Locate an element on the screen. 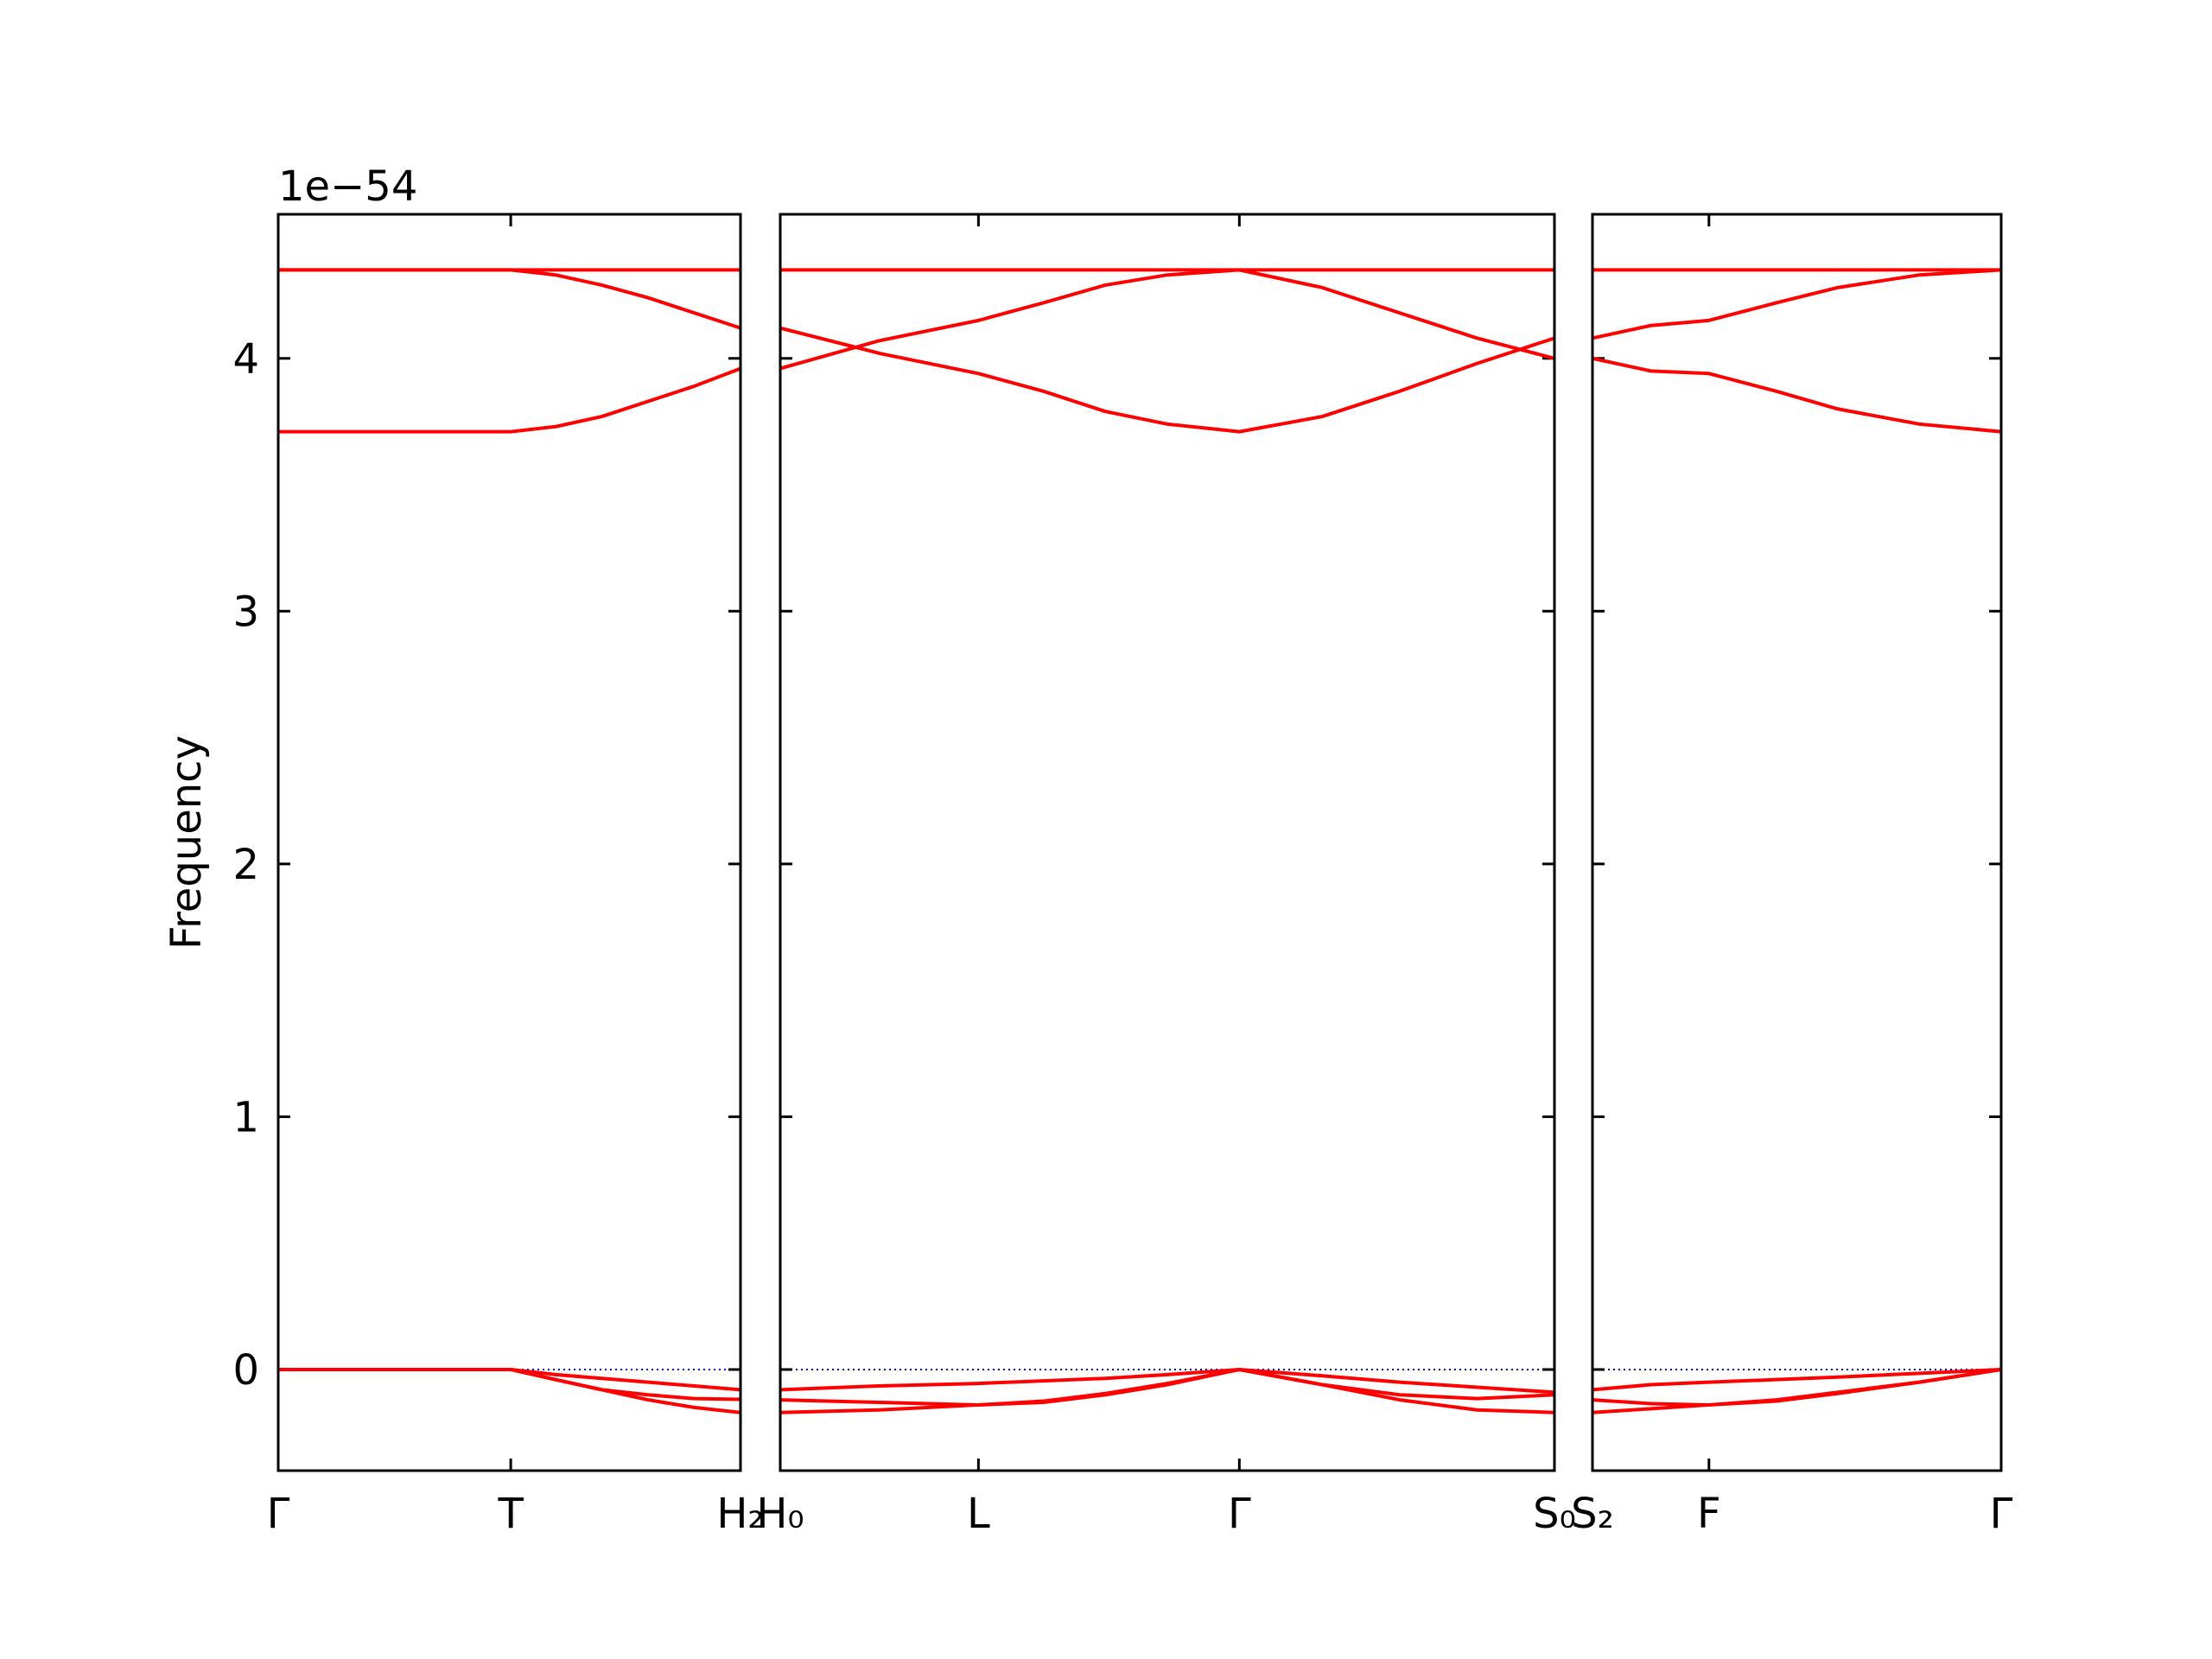  x-tick-label: S₀ is located at coordinates (1554, 1514).